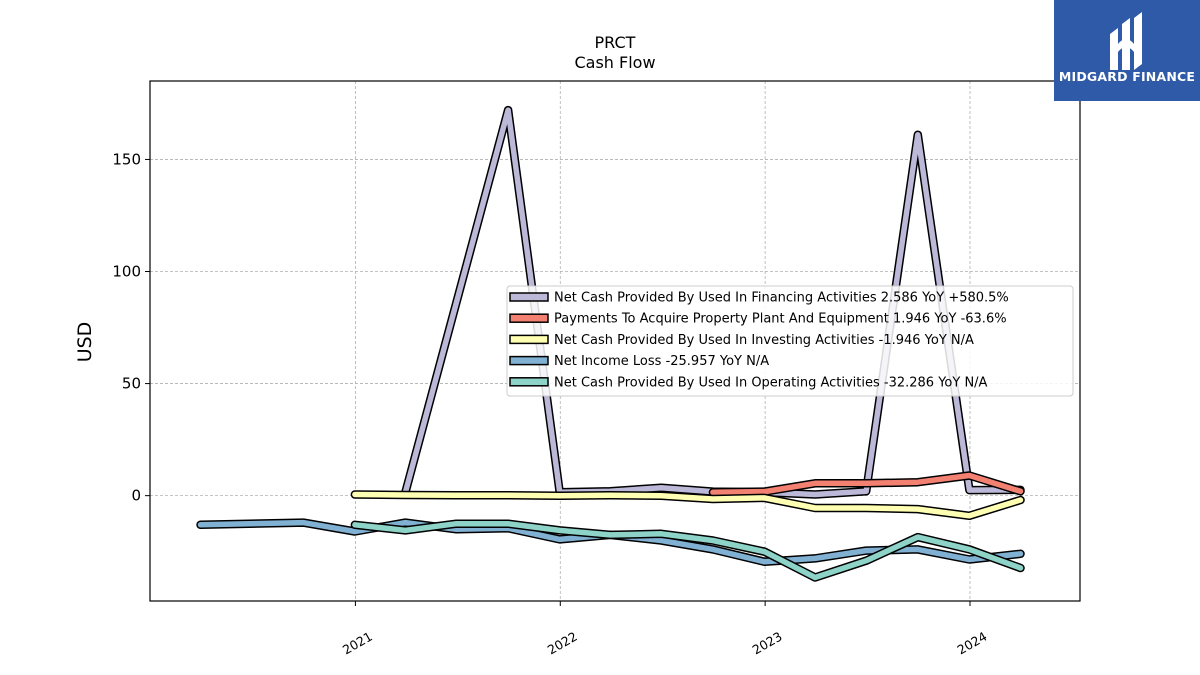  I want to click on x-axis-ticks: 2021 2022 2023 2024, so click(665, 629).